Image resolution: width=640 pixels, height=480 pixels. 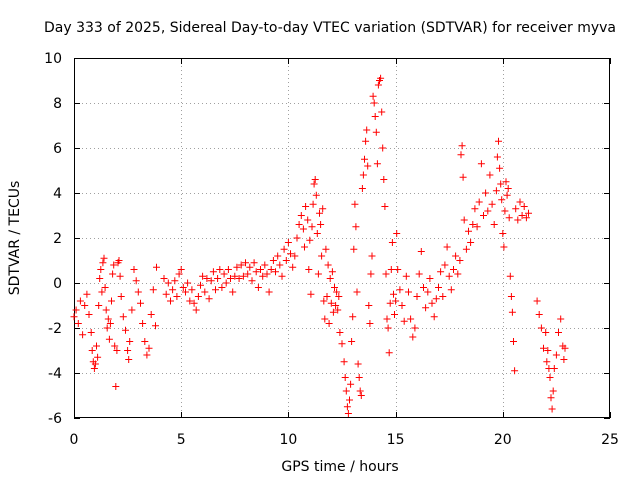 I want to click on x-tick-label: 5, so click(x=181, y=440).